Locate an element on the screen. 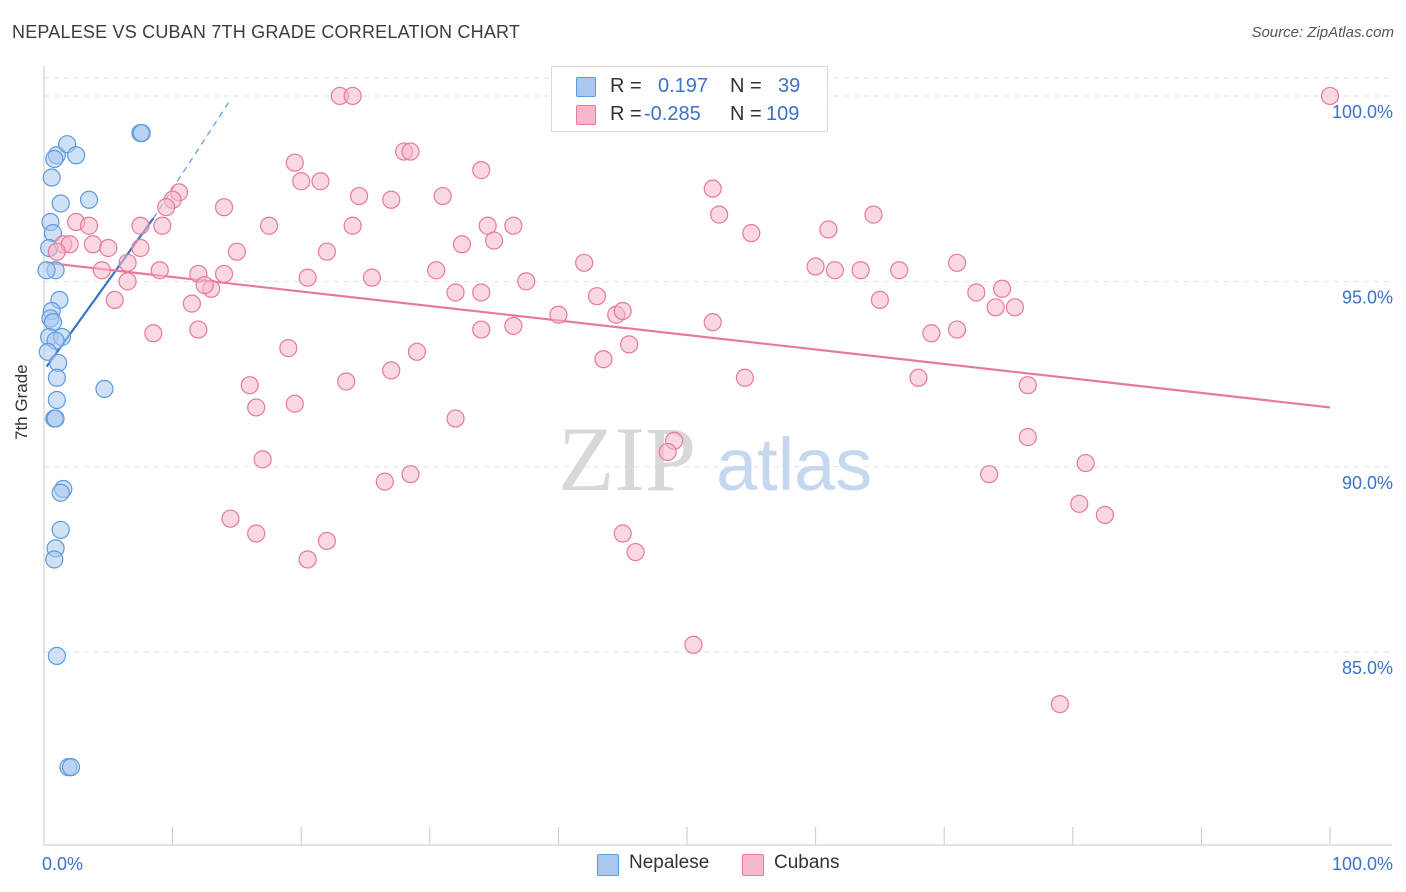  legend-n-value: 39 is located at coordinates (789, 86).